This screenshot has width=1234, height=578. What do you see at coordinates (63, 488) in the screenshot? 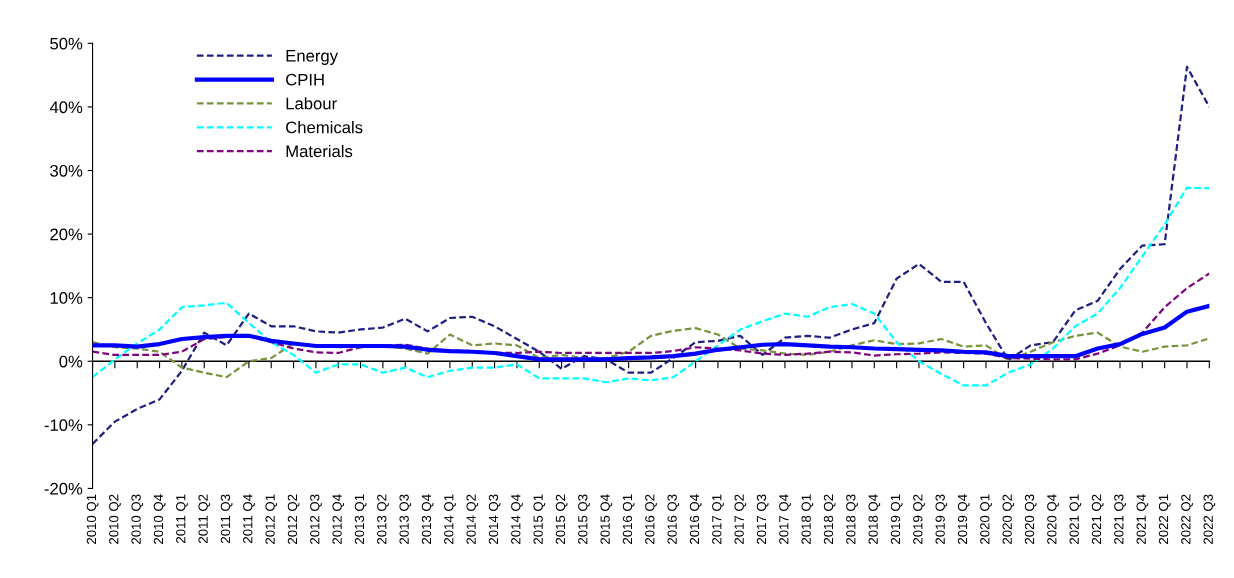
I see `y-tick-label: -20%` at bounding box center [63, 488].